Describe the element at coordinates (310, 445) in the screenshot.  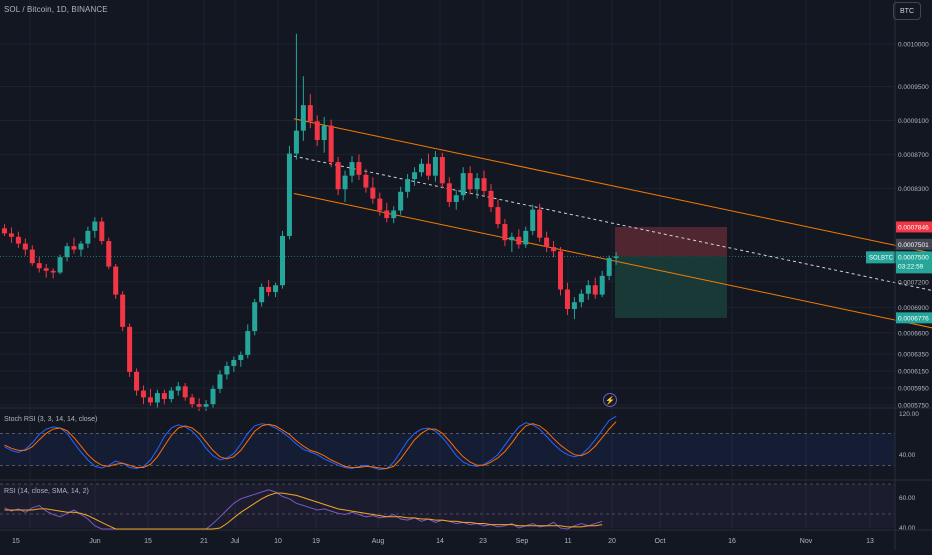
I see `stoch-d-line` at that location.